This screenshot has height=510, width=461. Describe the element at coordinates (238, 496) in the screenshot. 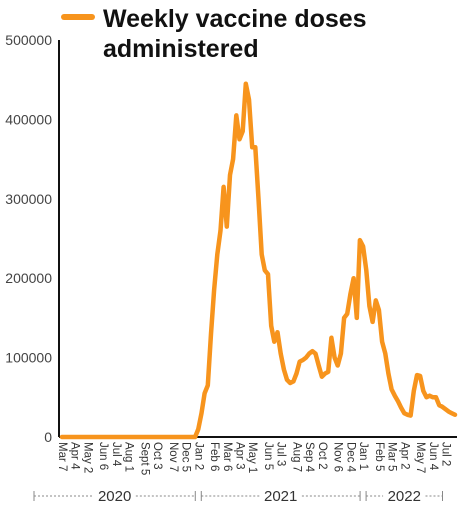

I see `year-groups: 2020 2021 2022` at that location.